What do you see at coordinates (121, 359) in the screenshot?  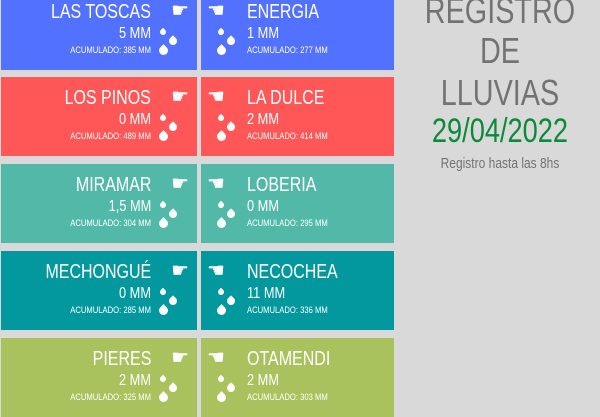 I see `station-name: PIERES` at bounding box center [121, 359].